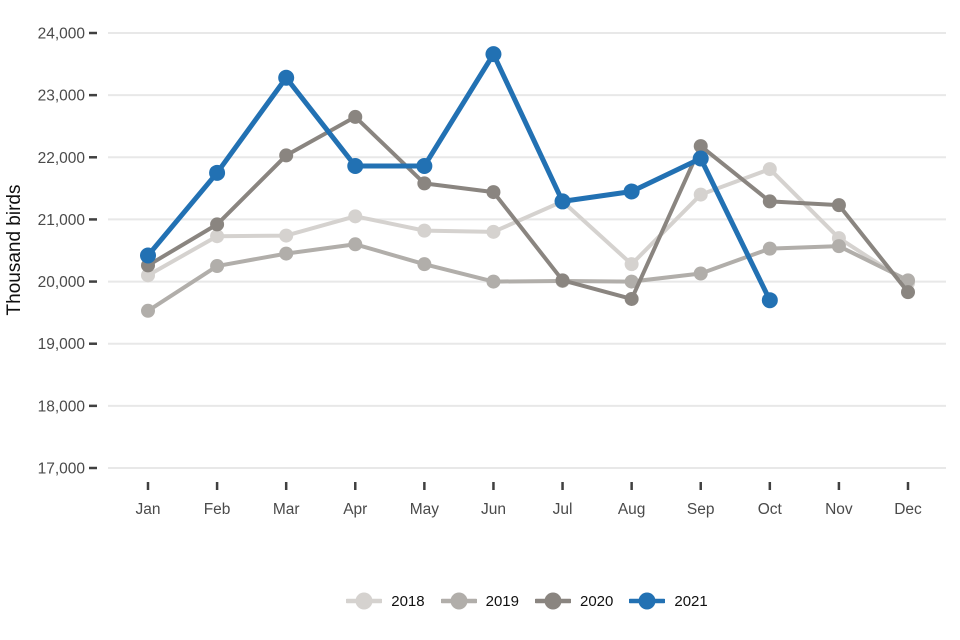  Describe the element at coordinates (700, 158) in the screenshot. I see `point-2021-sep` at that location.